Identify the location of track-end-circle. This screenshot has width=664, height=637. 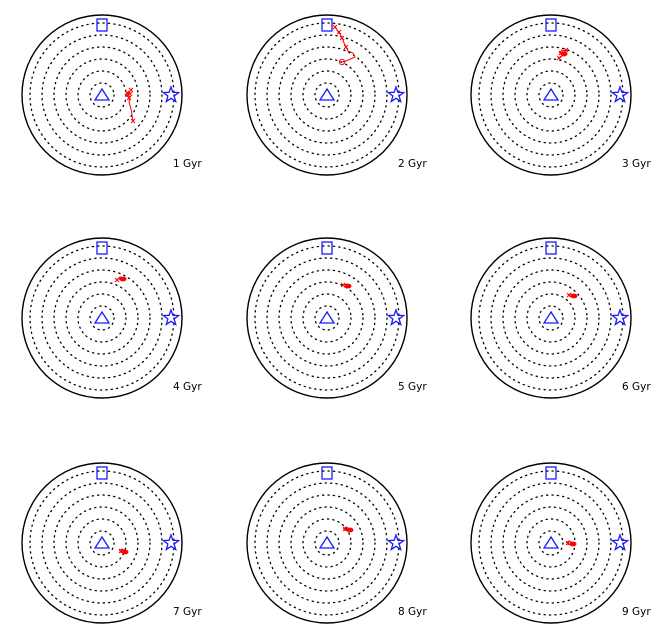
(342, 62).